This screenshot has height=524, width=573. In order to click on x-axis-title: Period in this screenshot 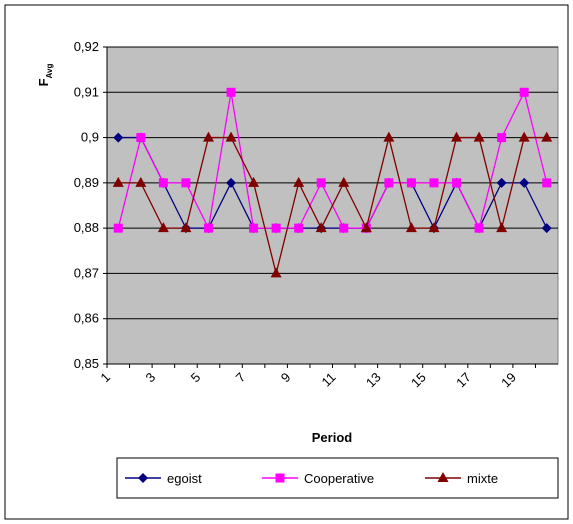, I will do `click(332, 437)`.